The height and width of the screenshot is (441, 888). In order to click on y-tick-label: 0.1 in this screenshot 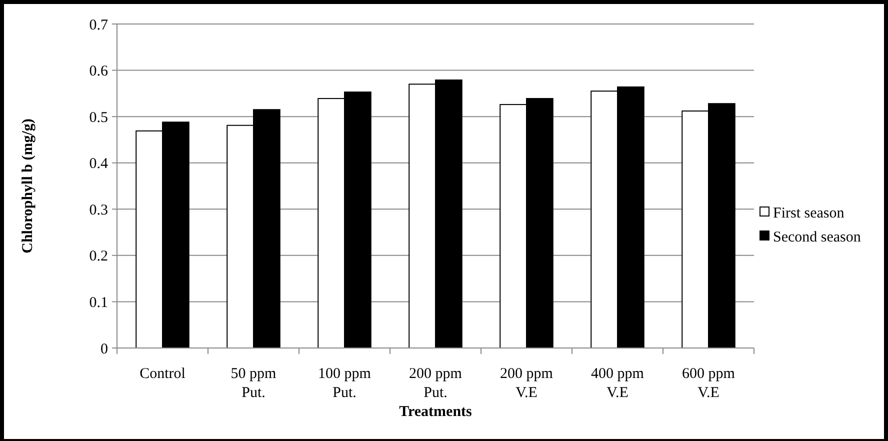, I will do `click(98, 302)`.